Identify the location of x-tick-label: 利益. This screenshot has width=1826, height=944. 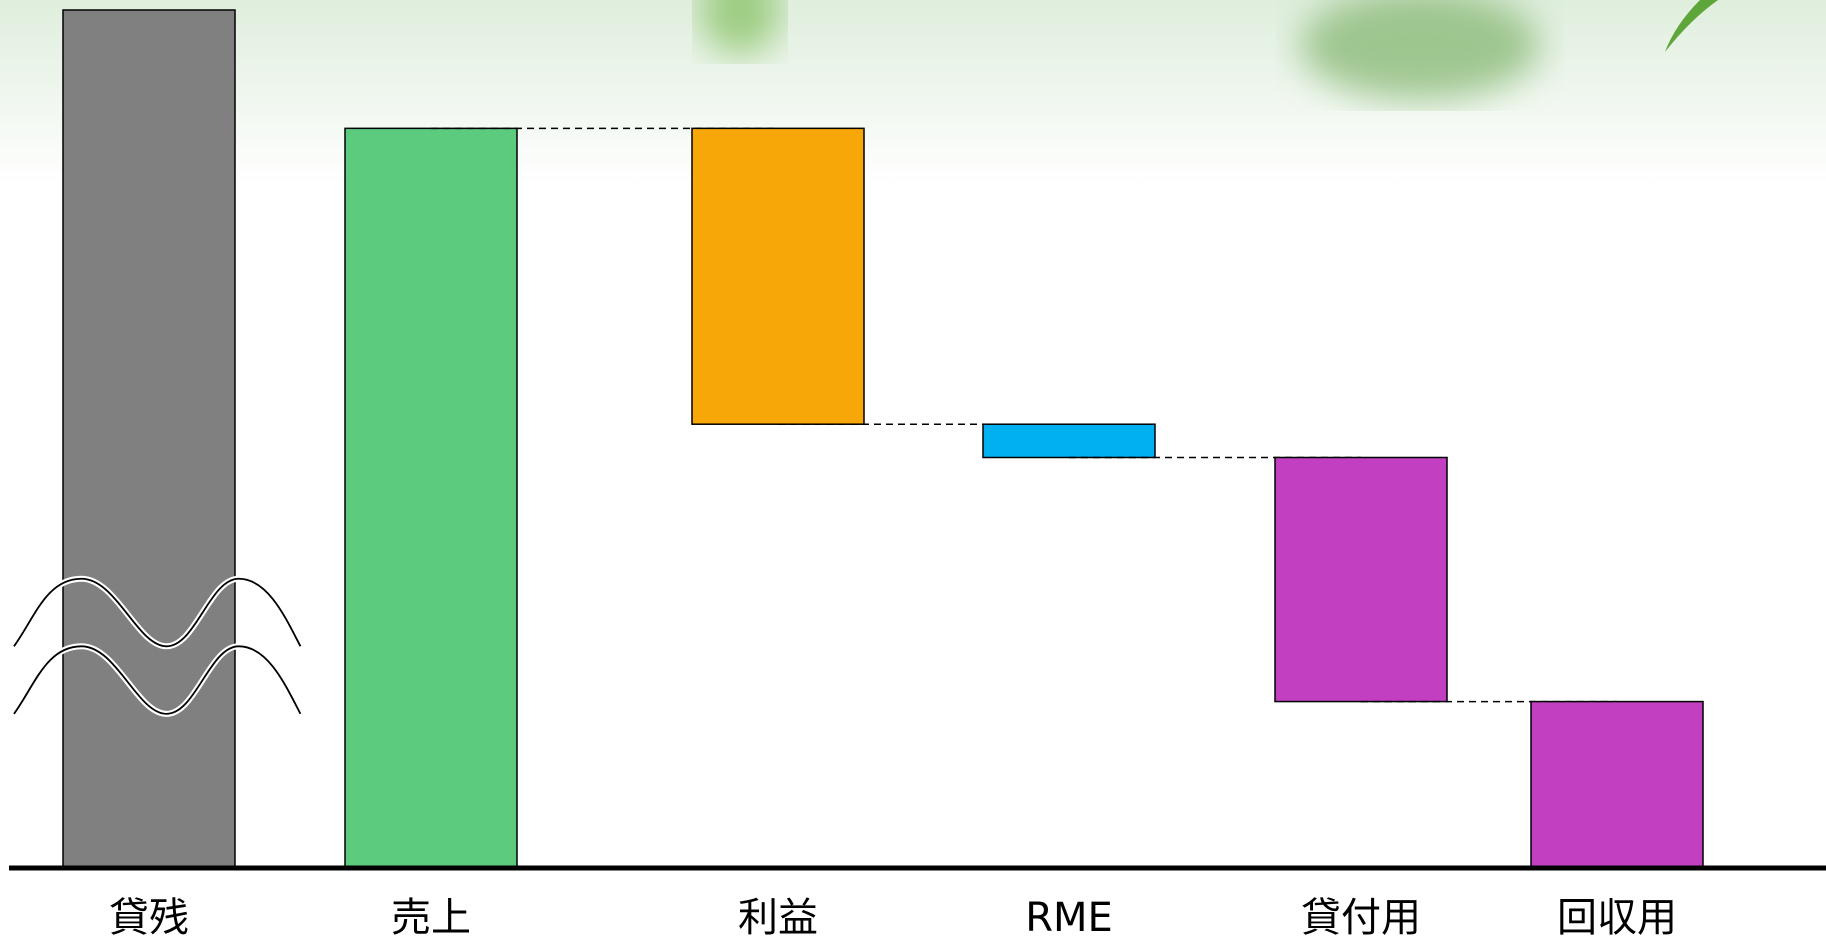
(778, 918).